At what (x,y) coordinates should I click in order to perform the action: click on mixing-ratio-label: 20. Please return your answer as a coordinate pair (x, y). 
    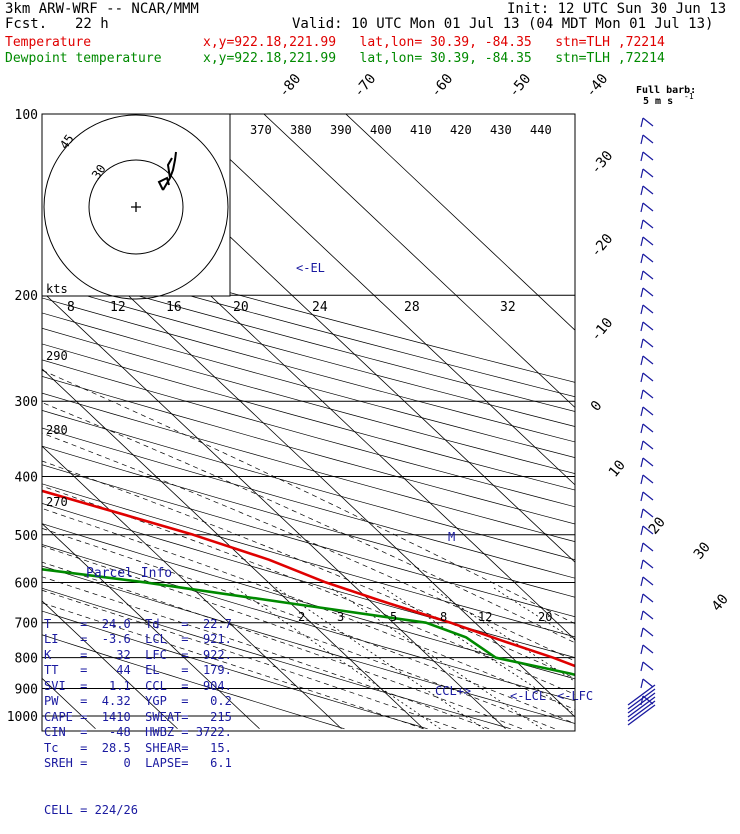
    Looking at the image, I should click on (241, 307).